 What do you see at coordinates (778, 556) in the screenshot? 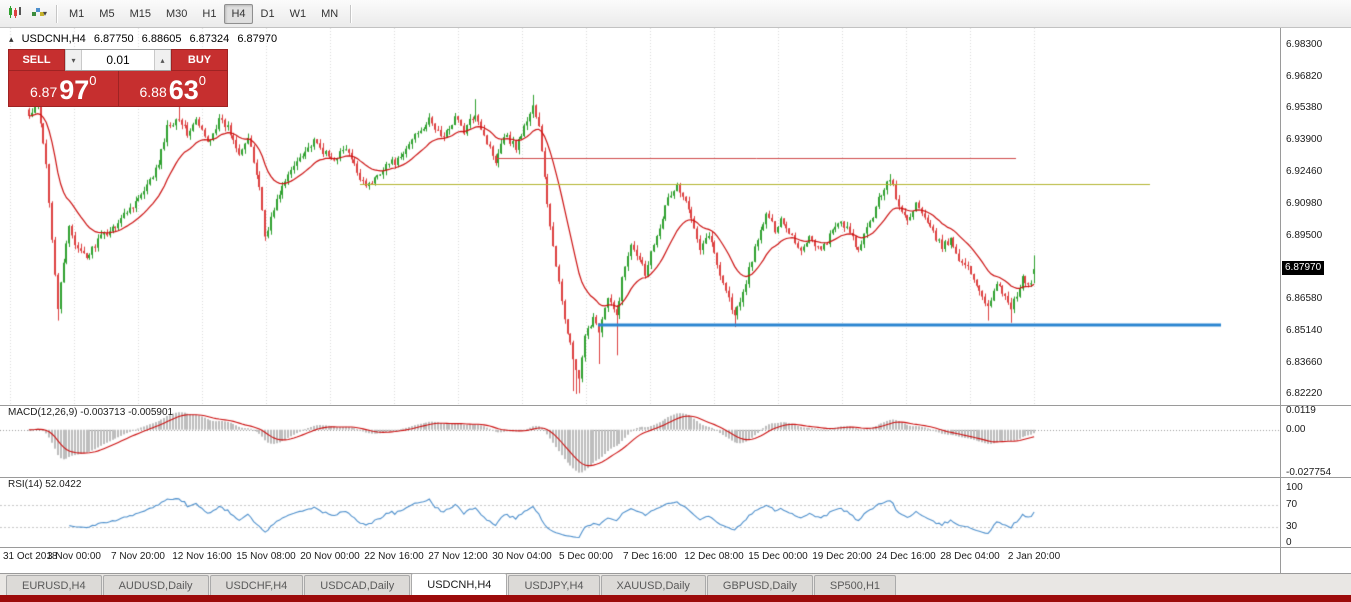
I see `time-axis-label: 15 Dec 00:00` at bounding box center [778, 556].